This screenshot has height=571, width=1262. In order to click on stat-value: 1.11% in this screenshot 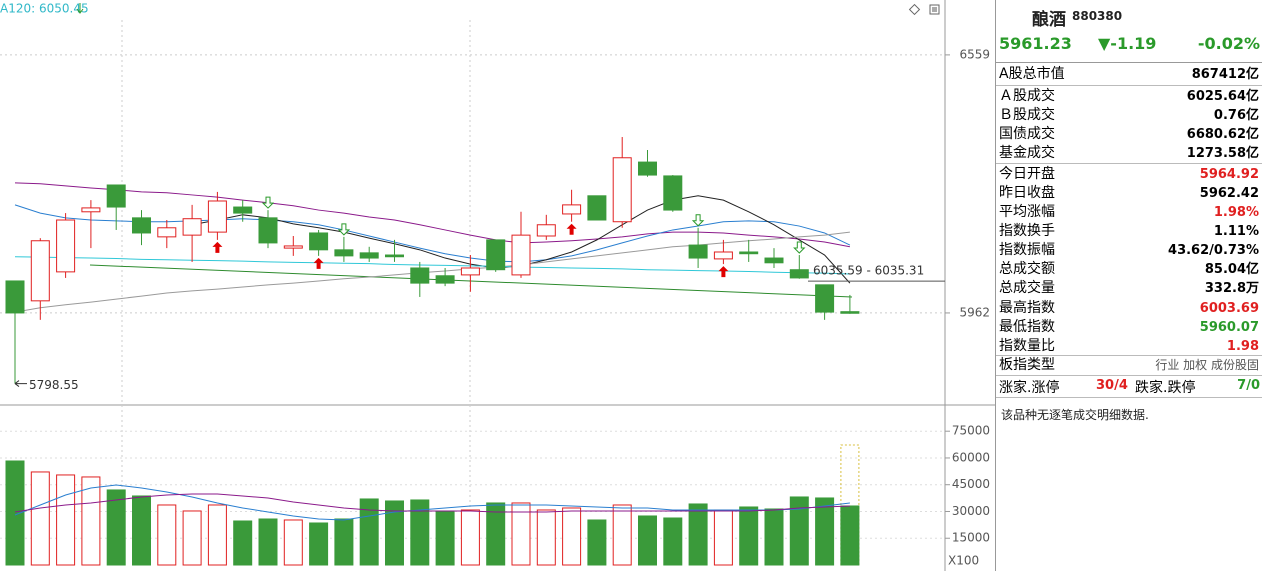, I will do `click(1236, 231)`.